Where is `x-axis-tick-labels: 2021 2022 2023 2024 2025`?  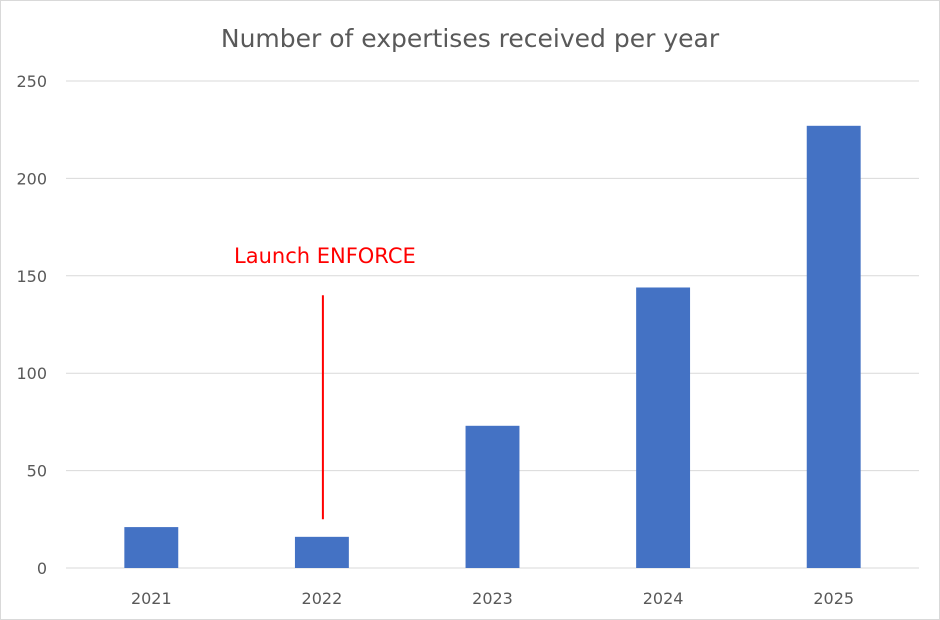
x-axis-tick-labels: 2021 2022 2023 2024 2025 is located at coordinates (492, 598).